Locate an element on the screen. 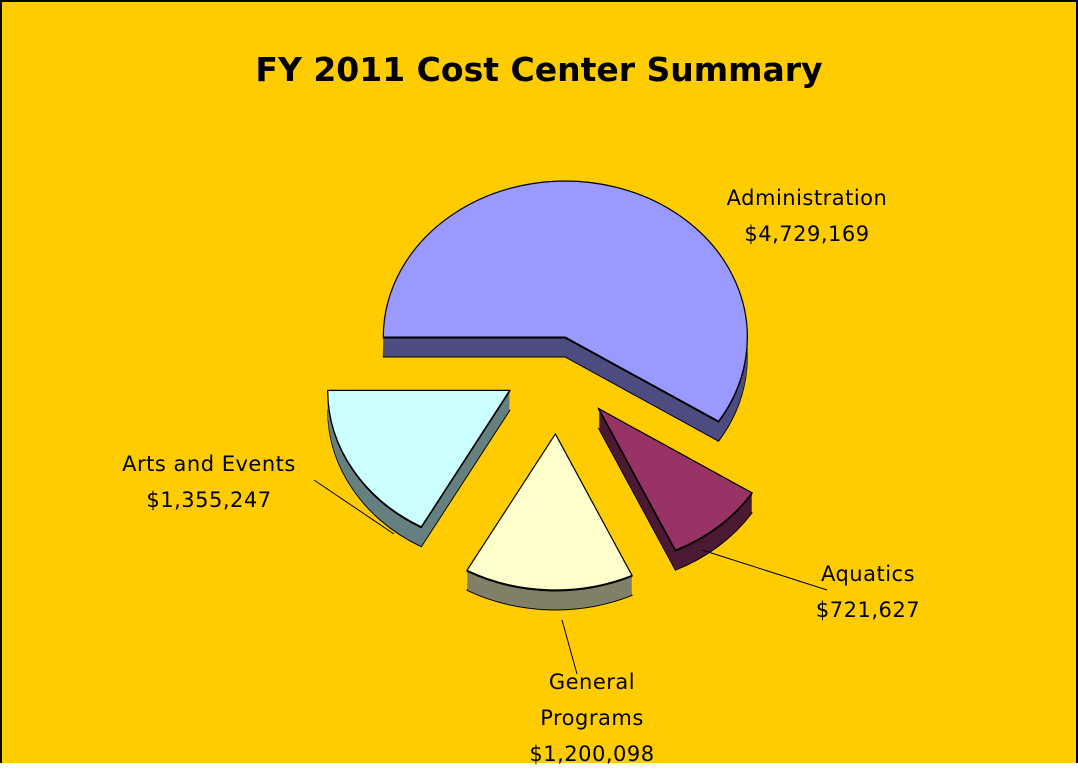 This screenshot has width=1078, height=772. value-label: $1,200,098 is located at coordinates (592, 754).